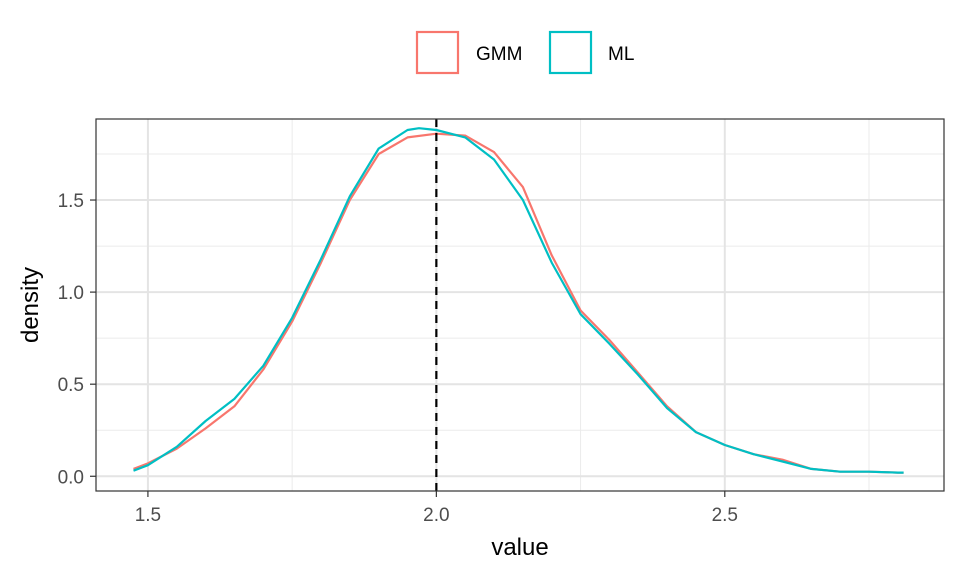 The width and height of the screenshot is (960, 576). What do you see at coordinates (519, 547) in the screenshot?
I see `x-axis-title: value` at bounding box center [519, 547].